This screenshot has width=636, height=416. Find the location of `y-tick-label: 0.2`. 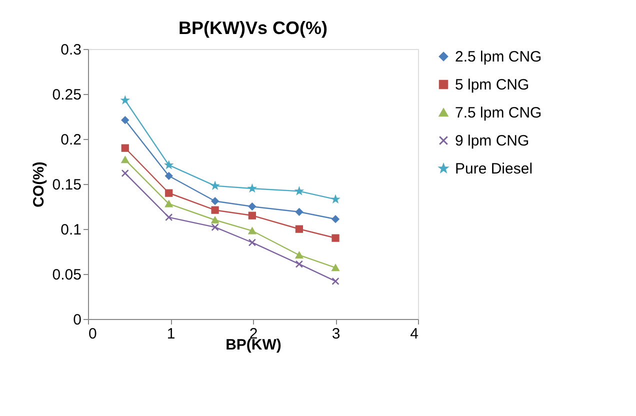

y-tick-label: 0.2 is located at coordinates (71, 140).